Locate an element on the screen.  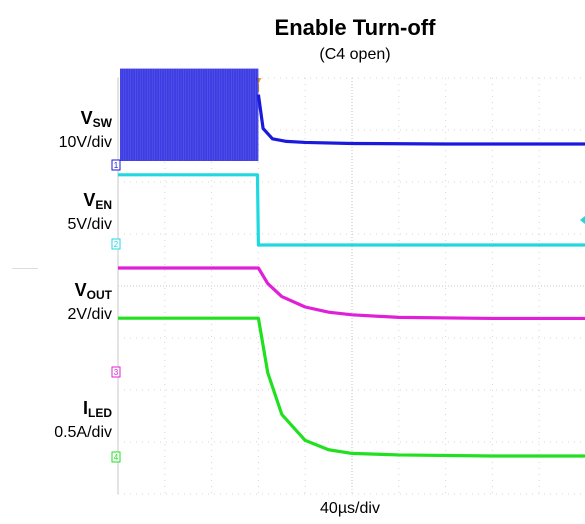
chart-subtitle: (C4 open) is located at coordinates (355, 54).